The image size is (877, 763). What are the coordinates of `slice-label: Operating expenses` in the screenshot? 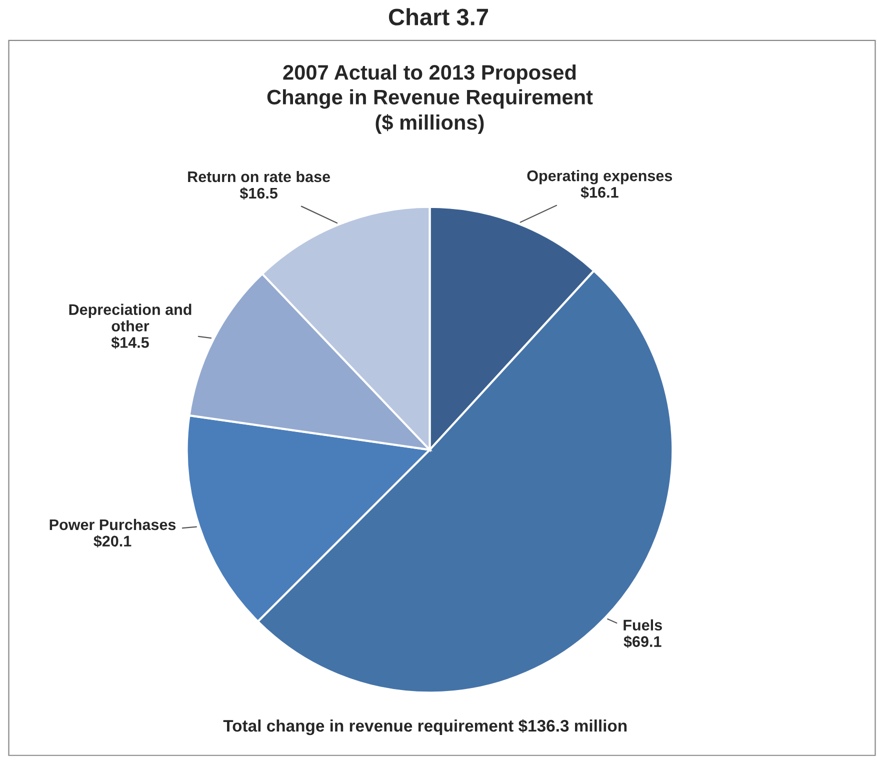 It's located at (599, 177).